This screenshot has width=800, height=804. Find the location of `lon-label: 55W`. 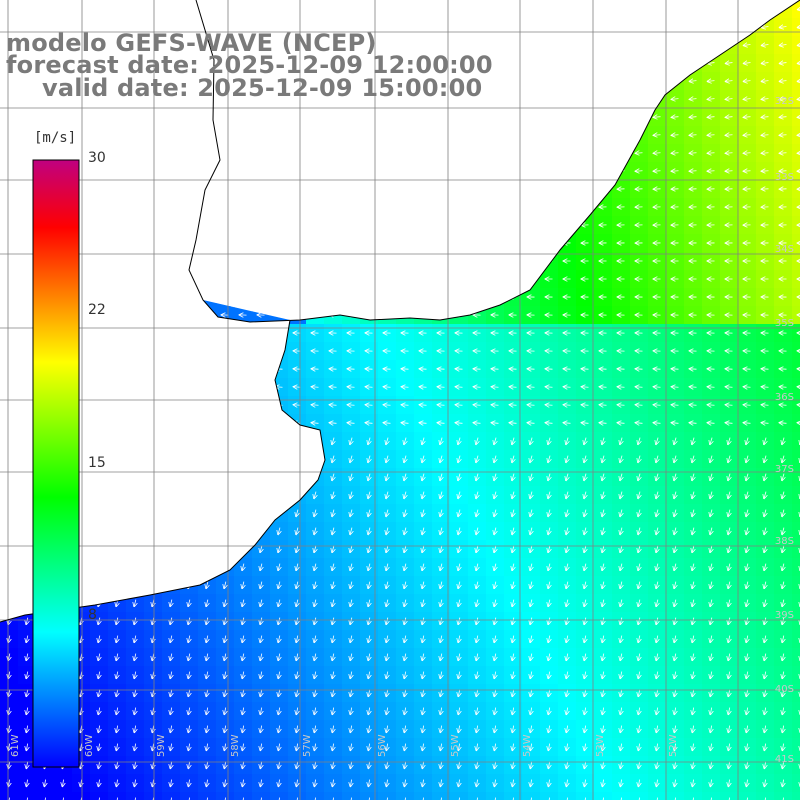

lon-label: 55W is located at coordinates (455, 745).